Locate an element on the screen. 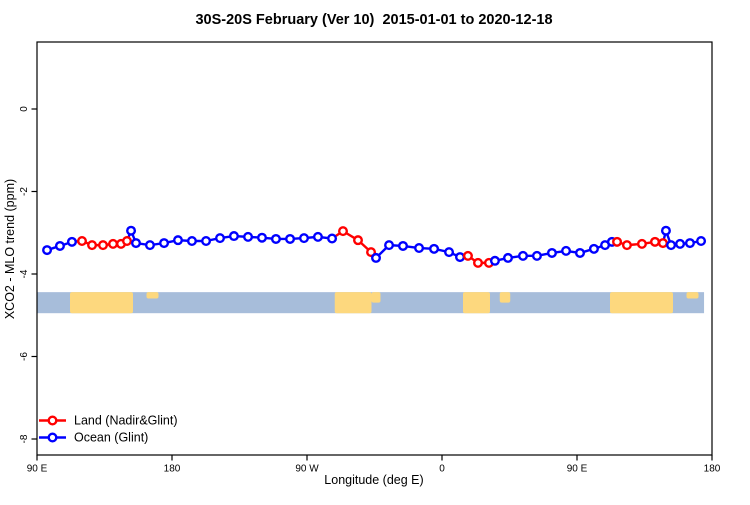 This screenshot has width=750, height=505. legend-label-ocean: Ocean (Glint) is located at coordinates (111, 438).